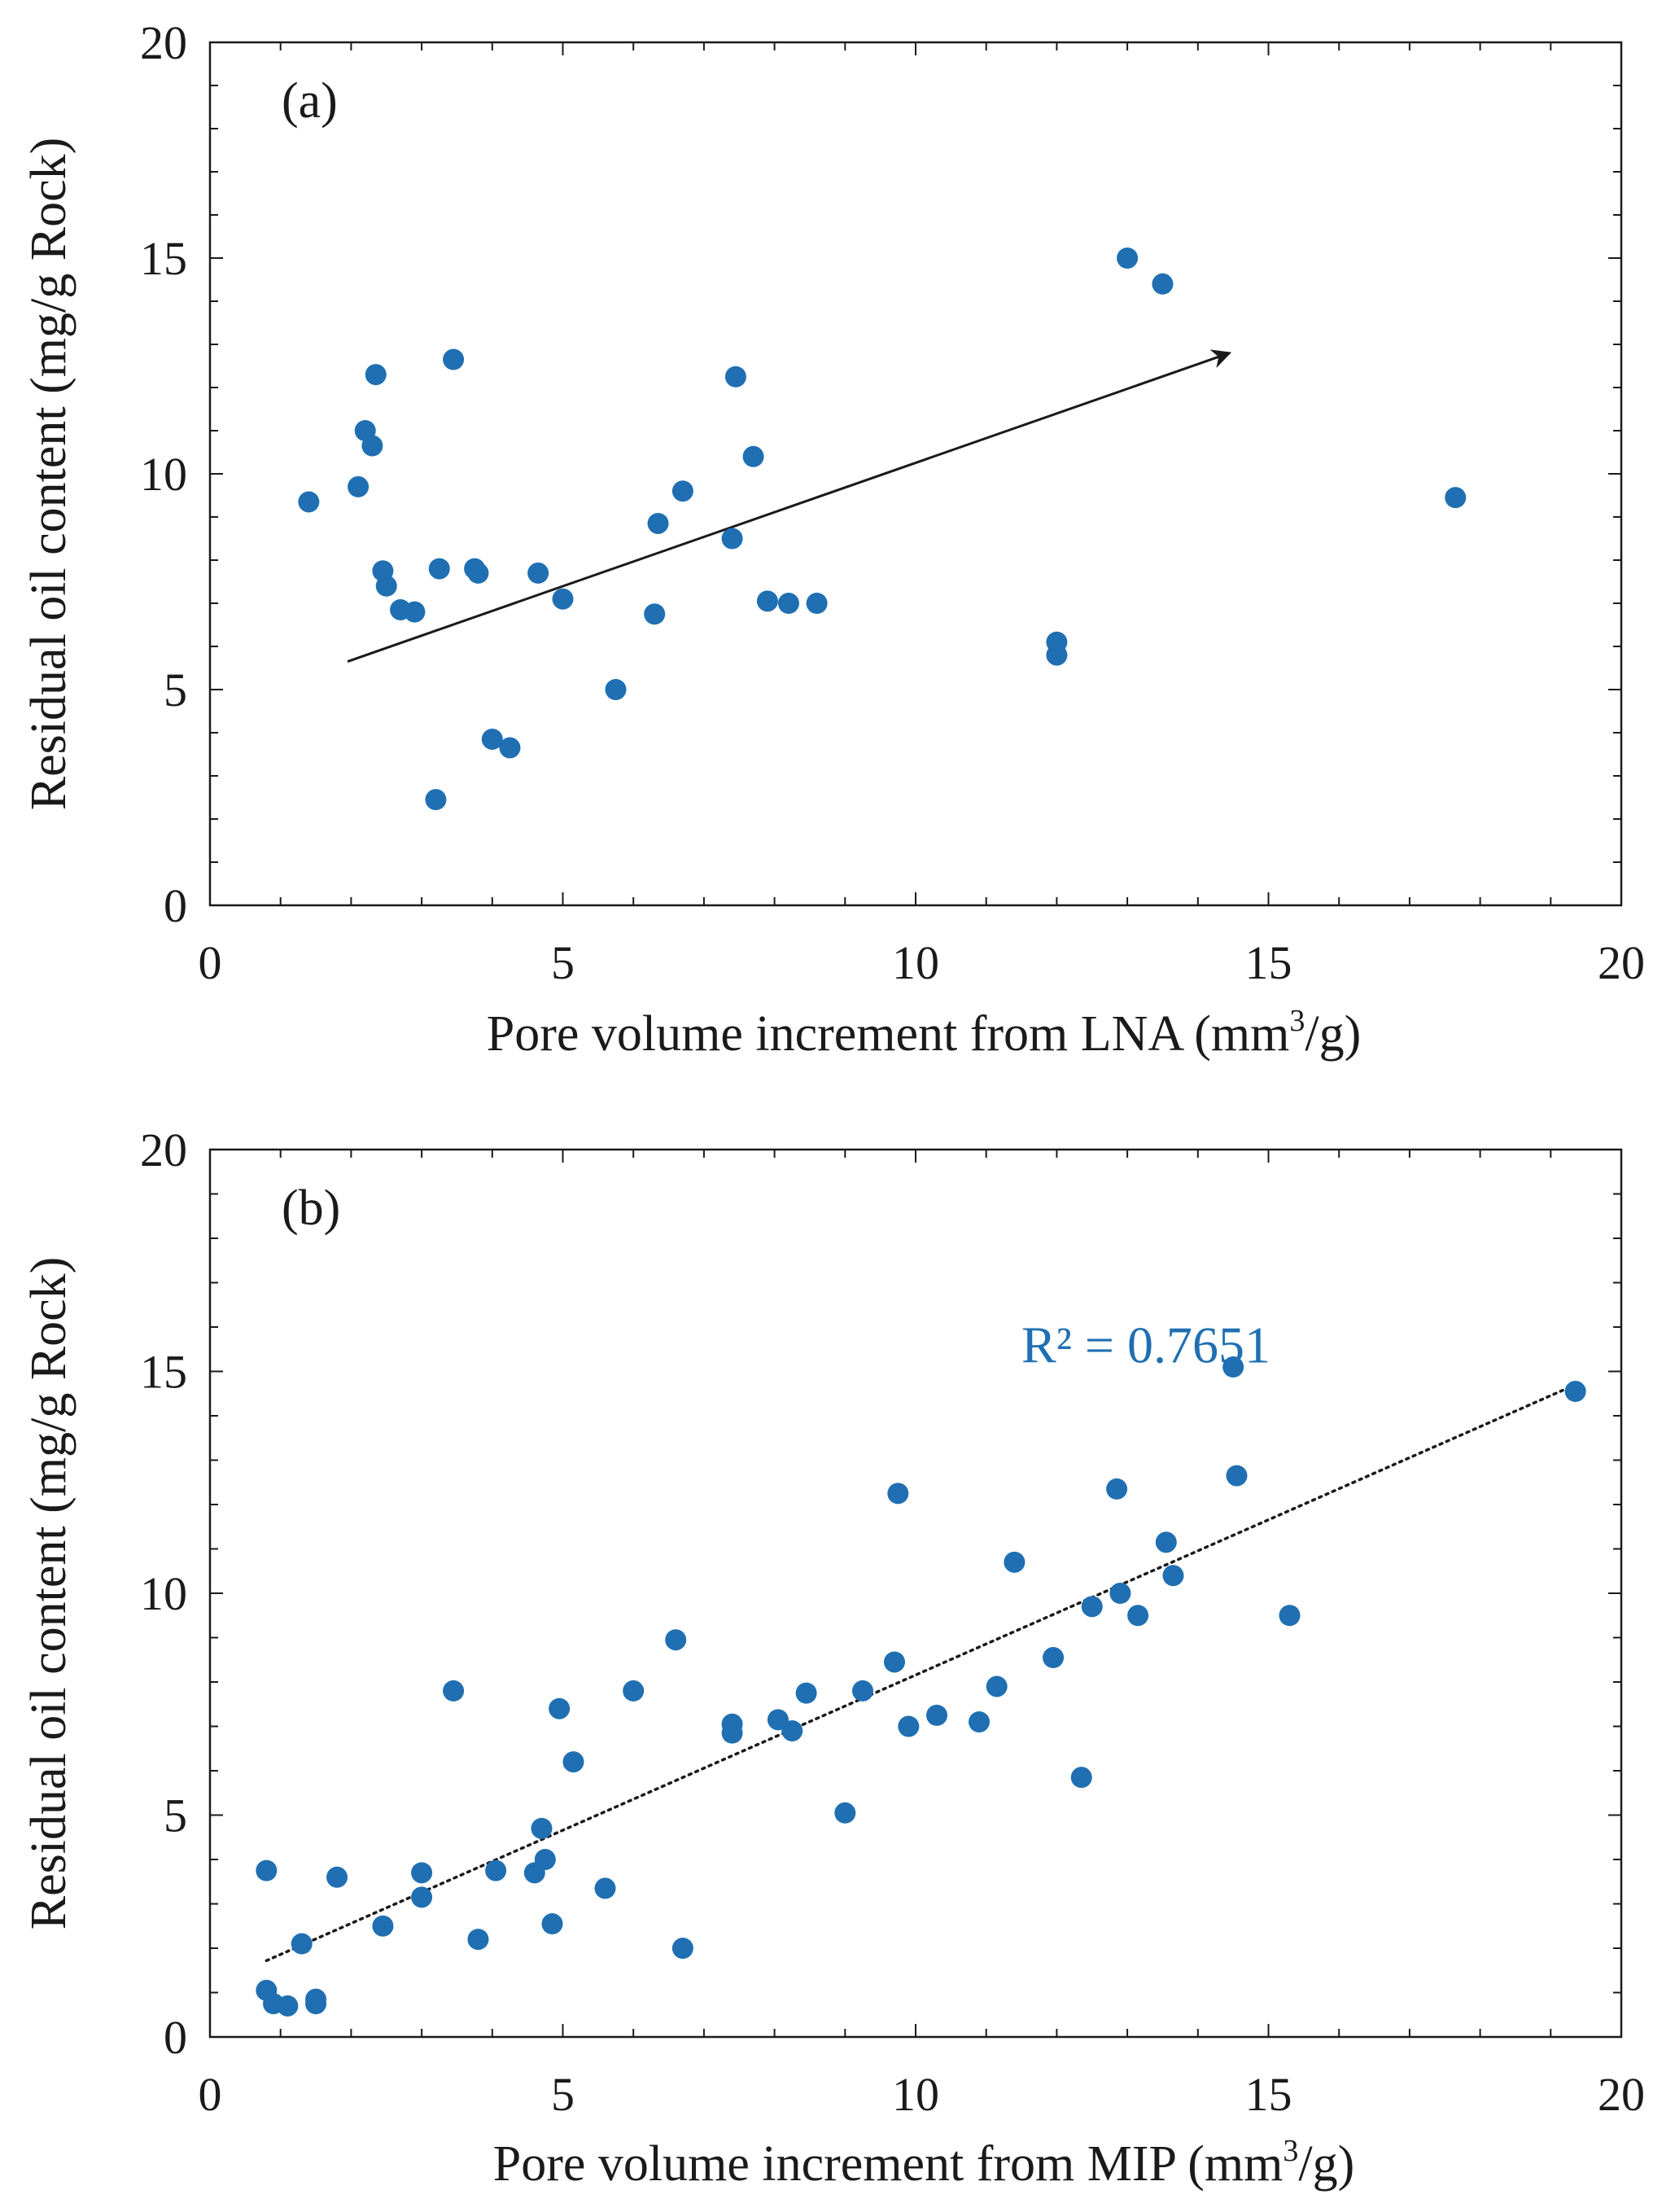  I want to click on x-axis-title: Pore volume increment from LNA (mm3/g), so click(924, 1033).